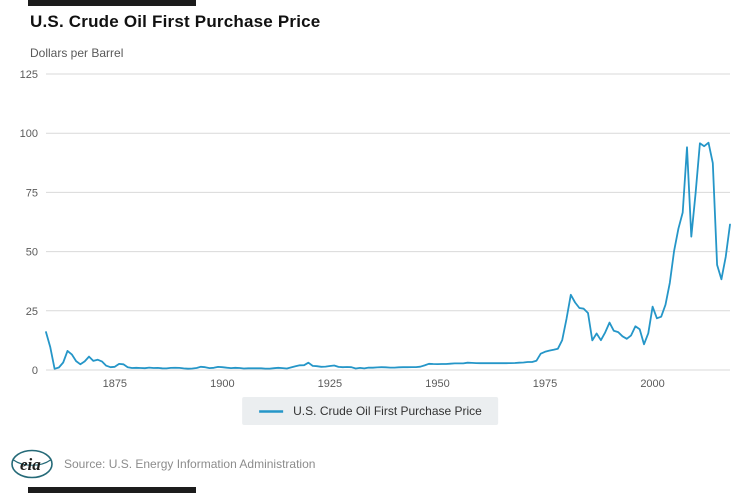  Describe the element at coordinates (32, 253) in the screenshot. I see `svg-text: 50` at that location.